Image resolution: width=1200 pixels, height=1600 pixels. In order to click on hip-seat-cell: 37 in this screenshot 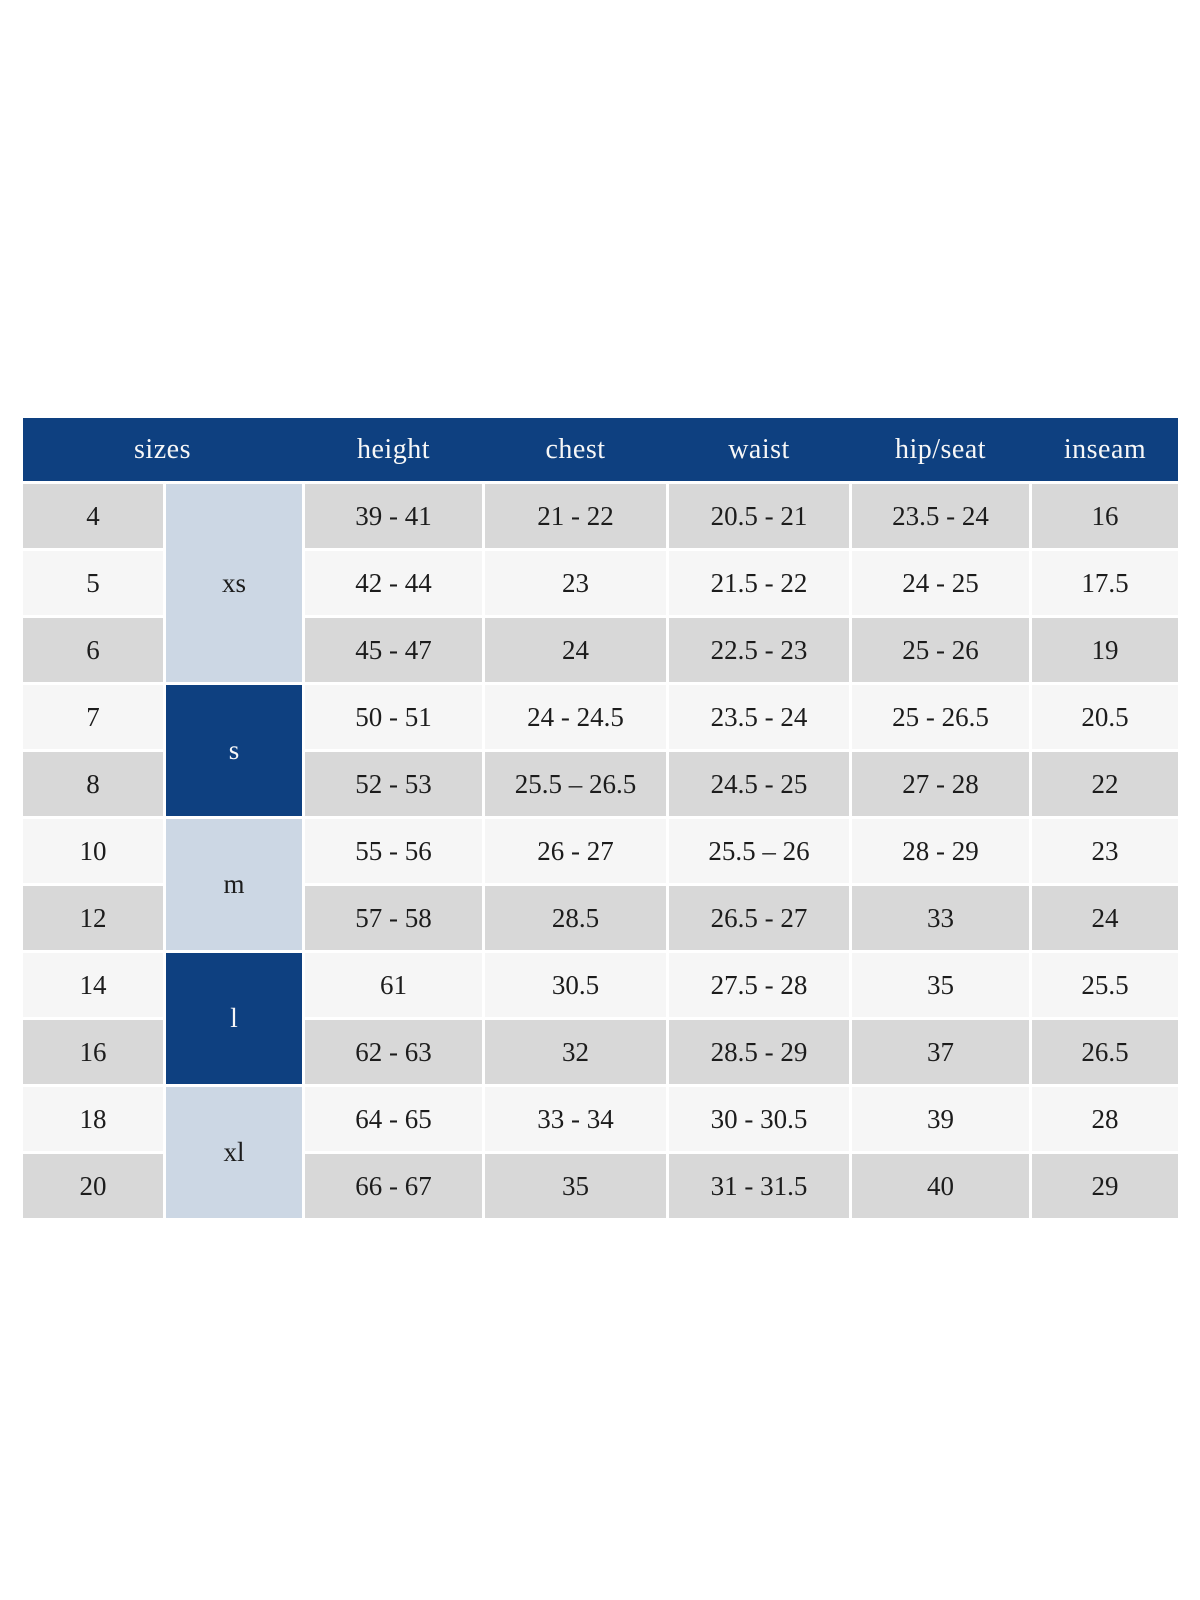, I will do `click(940, 1052)`.